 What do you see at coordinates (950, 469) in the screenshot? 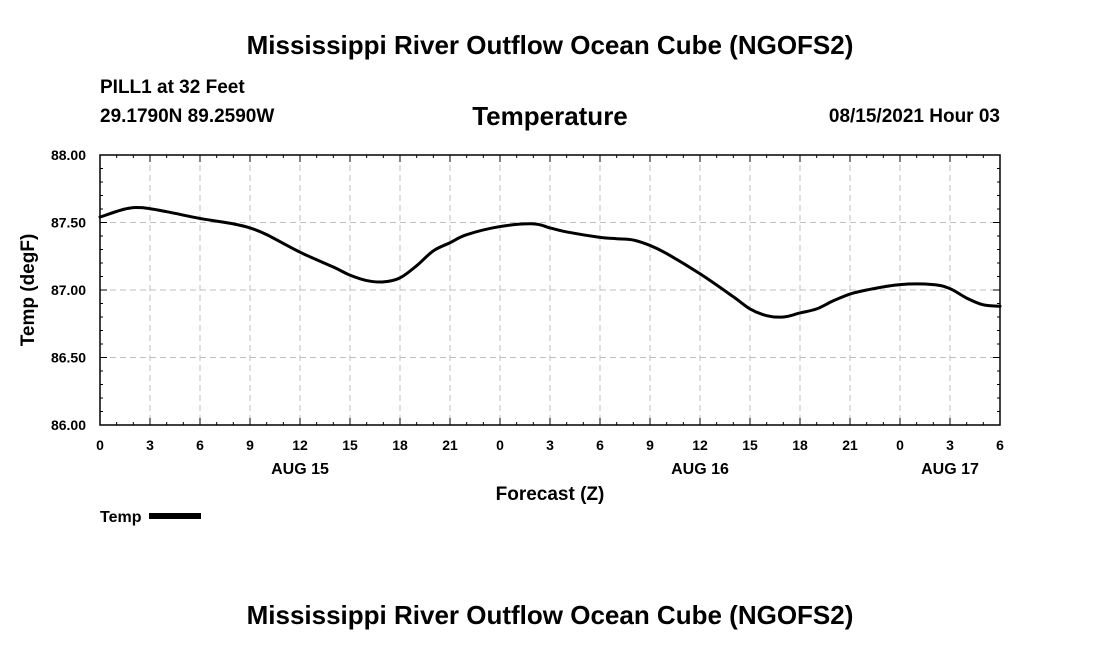
I see `x-day-label: AUG 17` at bounding box center [950, 469].